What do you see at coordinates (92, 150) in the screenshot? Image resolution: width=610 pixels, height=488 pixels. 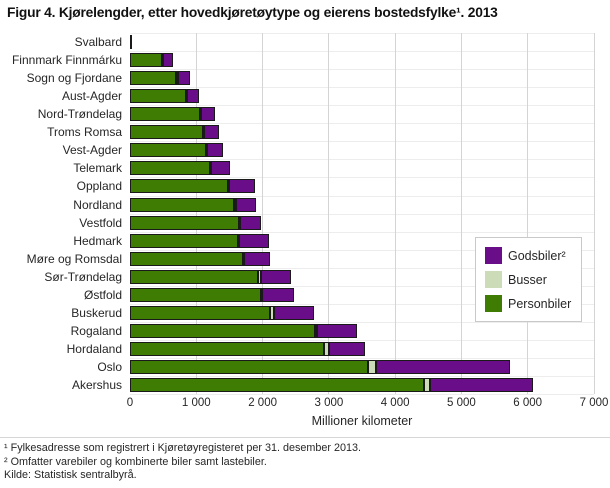 I see `category-label-vest-agder: Vest-Agder` at bounding box center [92, 150].